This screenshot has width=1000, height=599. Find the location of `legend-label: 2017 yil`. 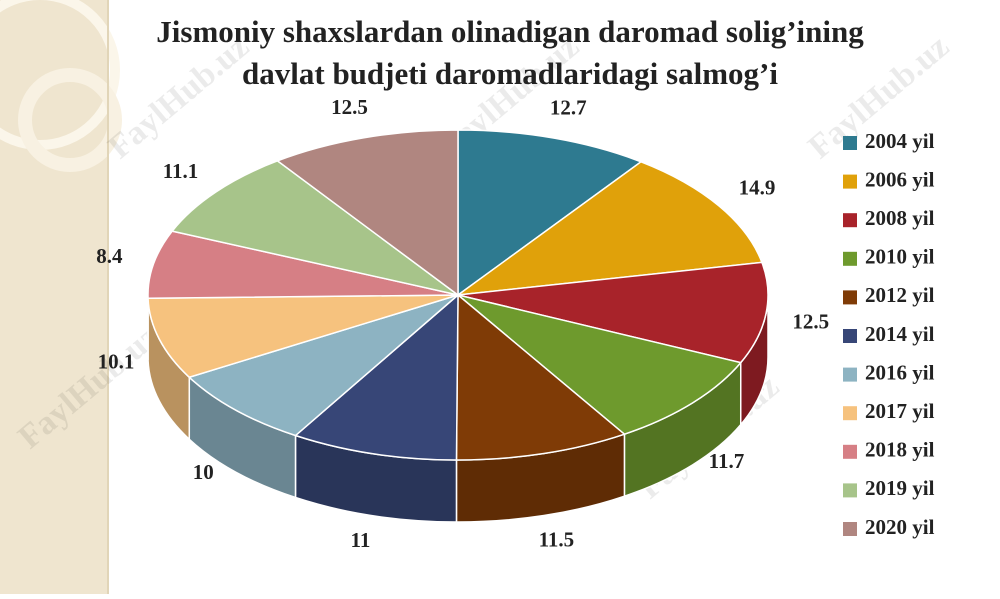

legend-label: 2017 yil is located at coordinates (900, 411).